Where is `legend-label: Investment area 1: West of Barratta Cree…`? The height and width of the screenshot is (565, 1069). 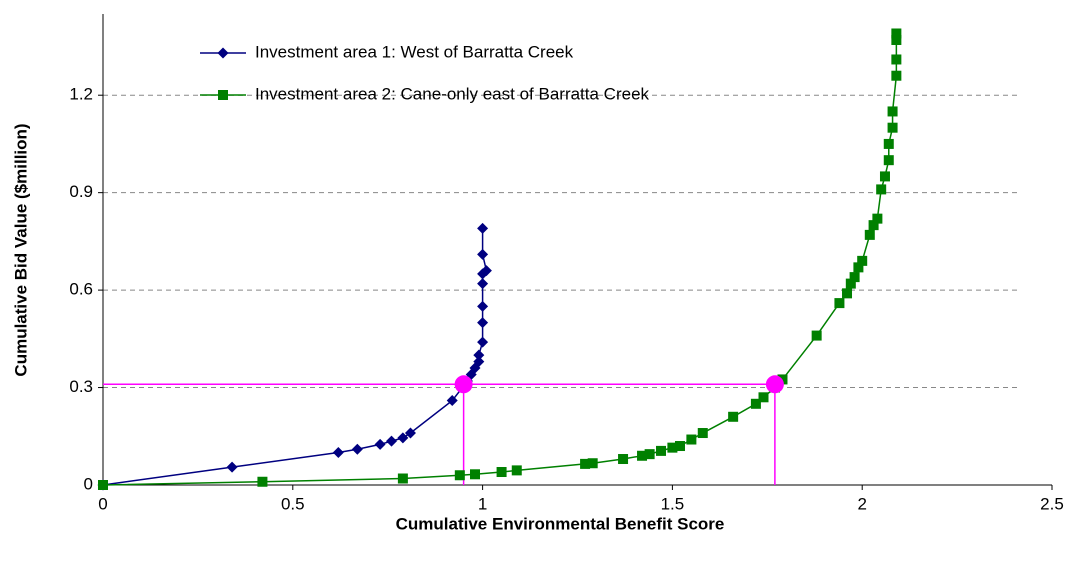
legend-label: Investment area 1: West of Barratta Cree… is located at coordinates (414, 51).